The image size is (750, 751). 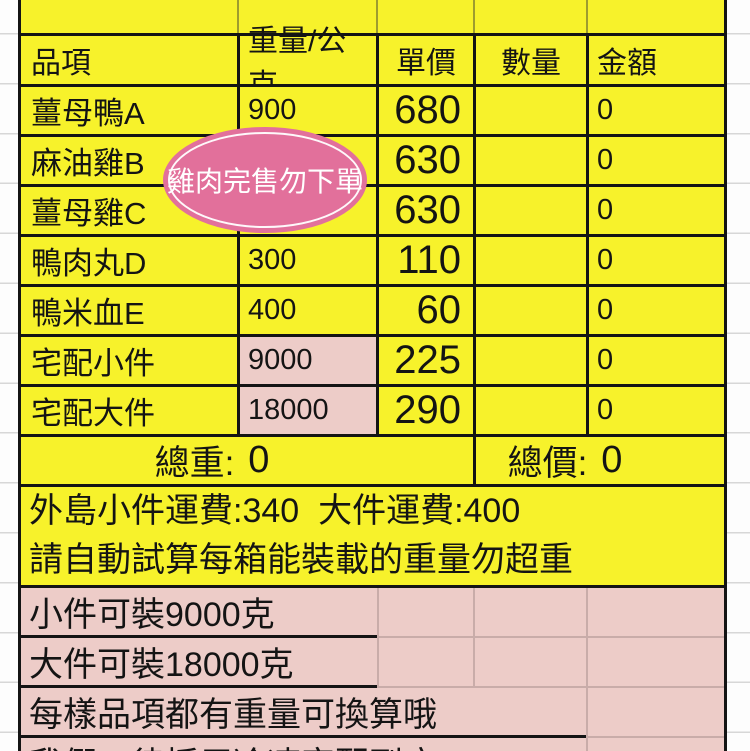 What do you see at coordinates (308, 310) in the screenshot?
I see `cell-weight-row5: 400` at bounding box center [308, 310].